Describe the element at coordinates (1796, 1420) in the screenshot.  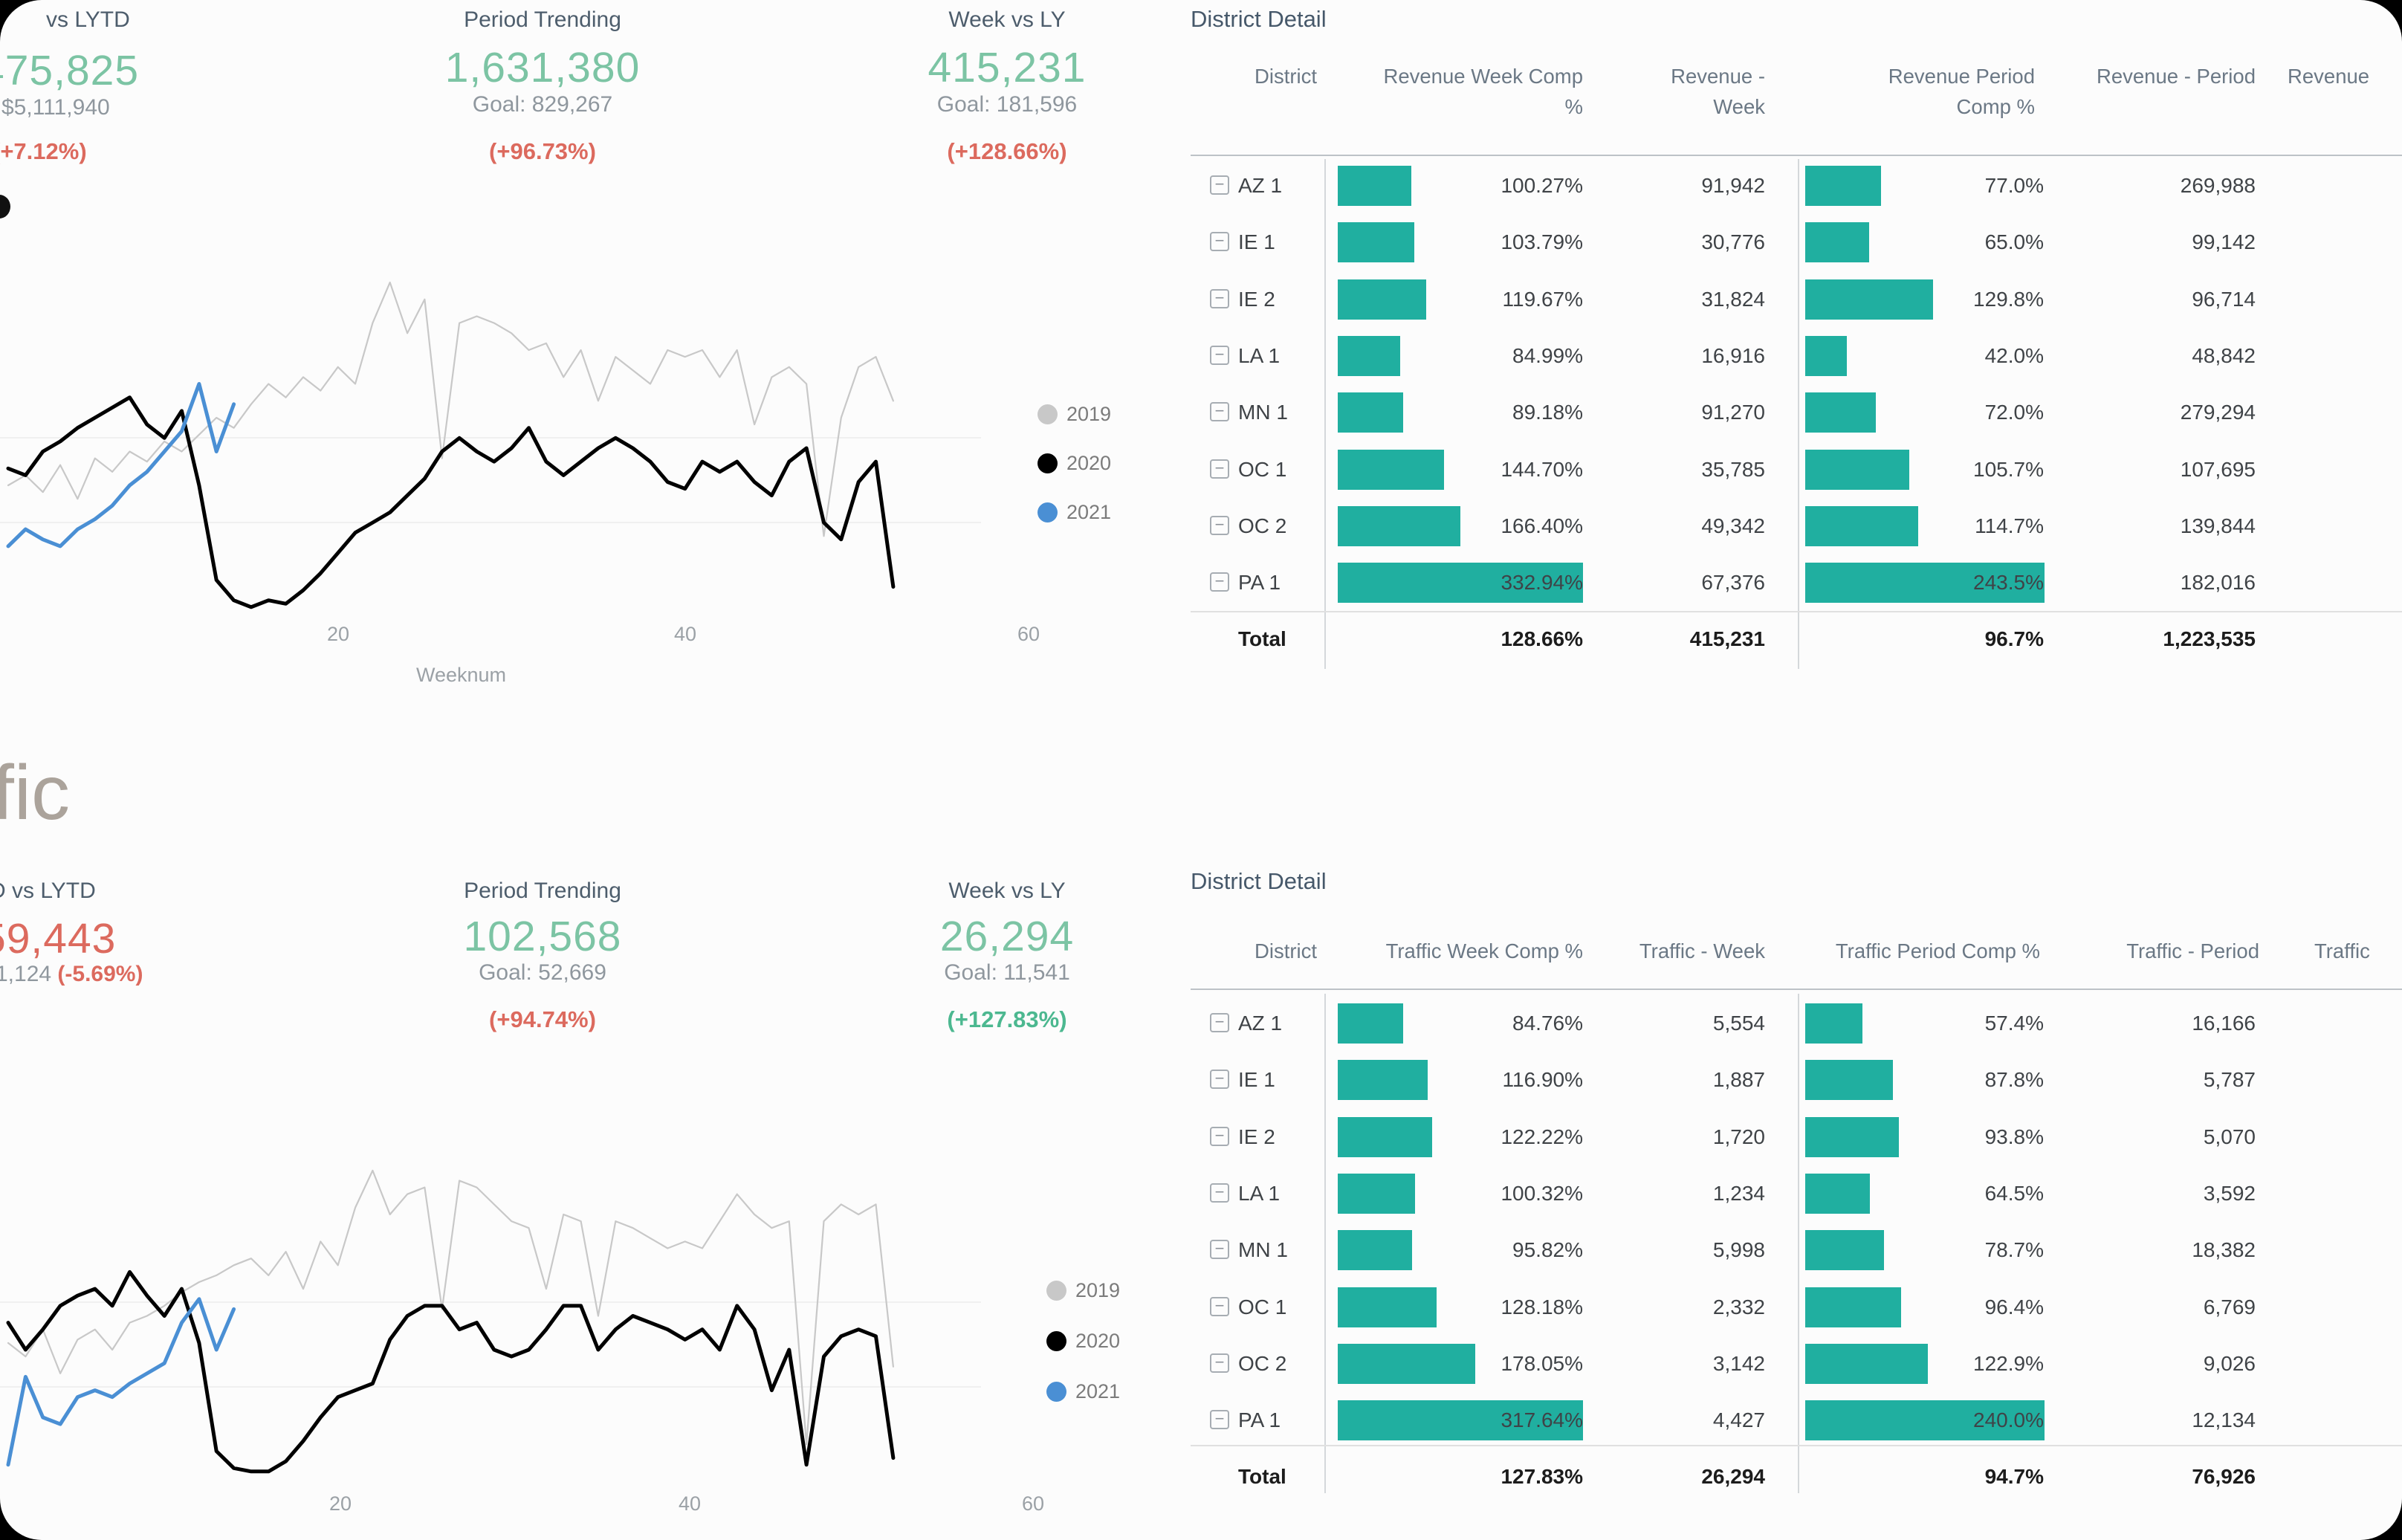
I see `table-row: − PA 1 317.64% 4,427 240.0% 12,134` at that location.